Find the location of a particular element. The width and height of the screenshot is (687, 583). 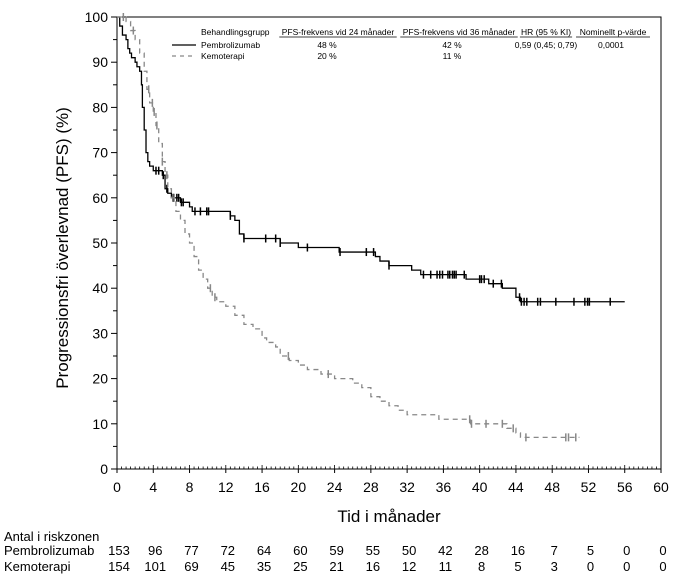

x-tick-label: 44 is located at coordinates (516, 487).